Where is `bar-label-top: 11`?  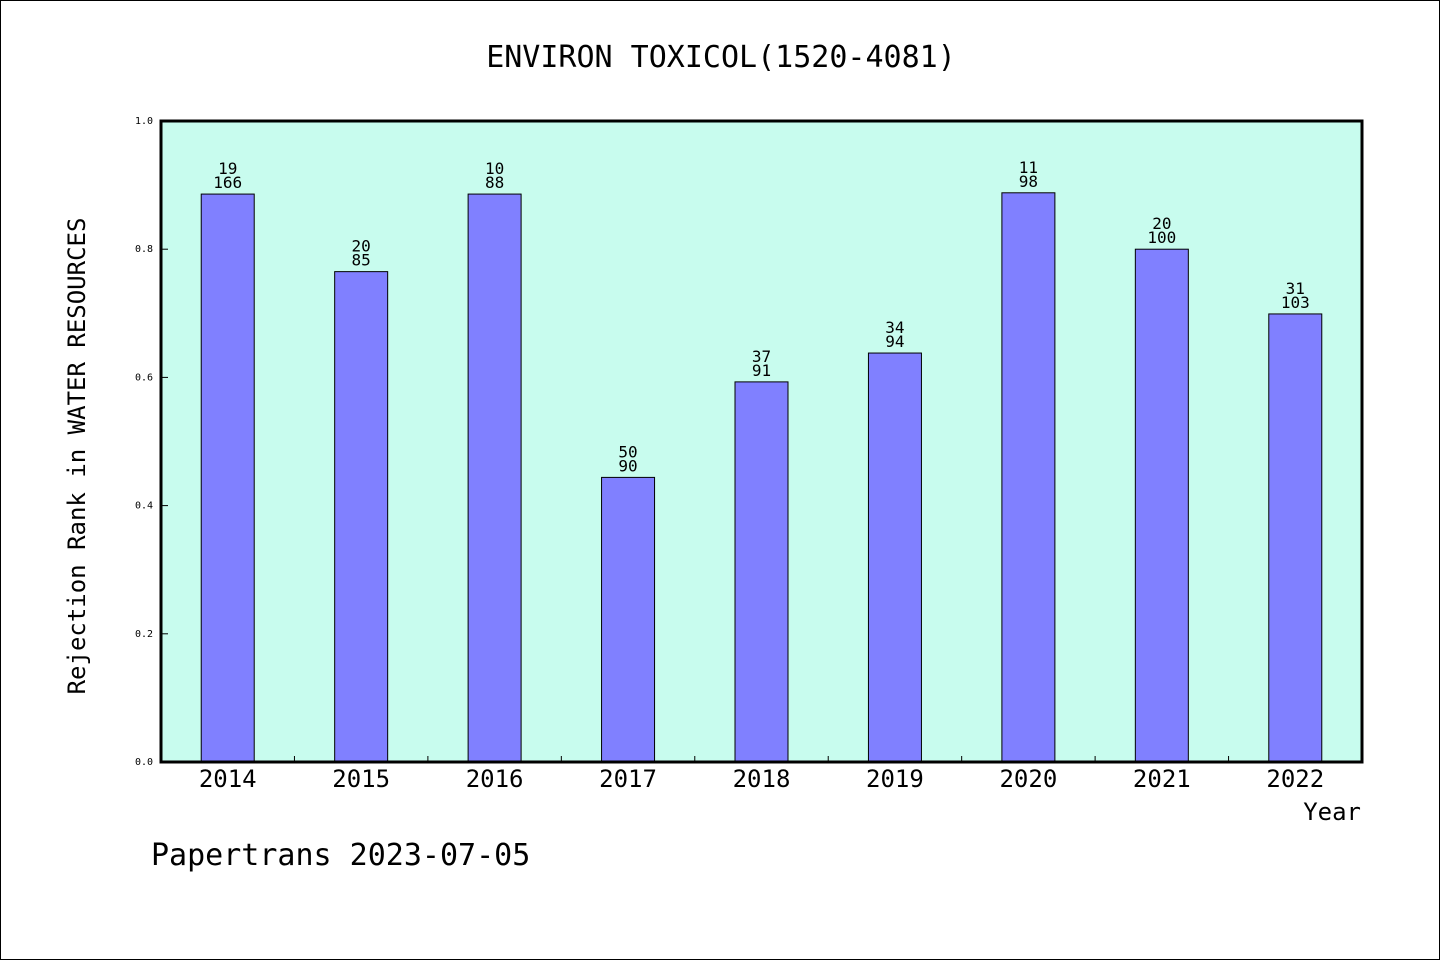 bar-label-top: 11 is located at coordinates (1028, 167).